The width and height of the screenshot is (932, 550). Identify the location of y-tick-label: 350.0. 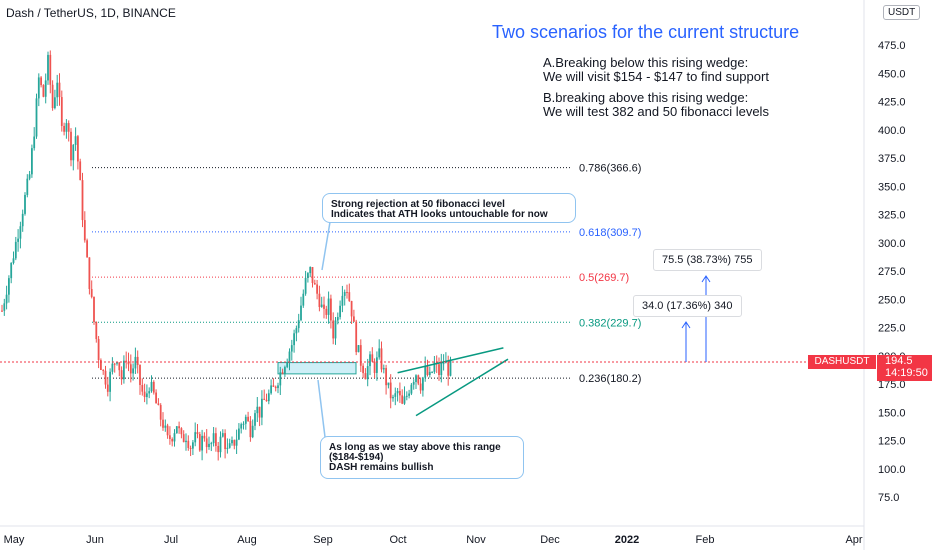
(892, 187).